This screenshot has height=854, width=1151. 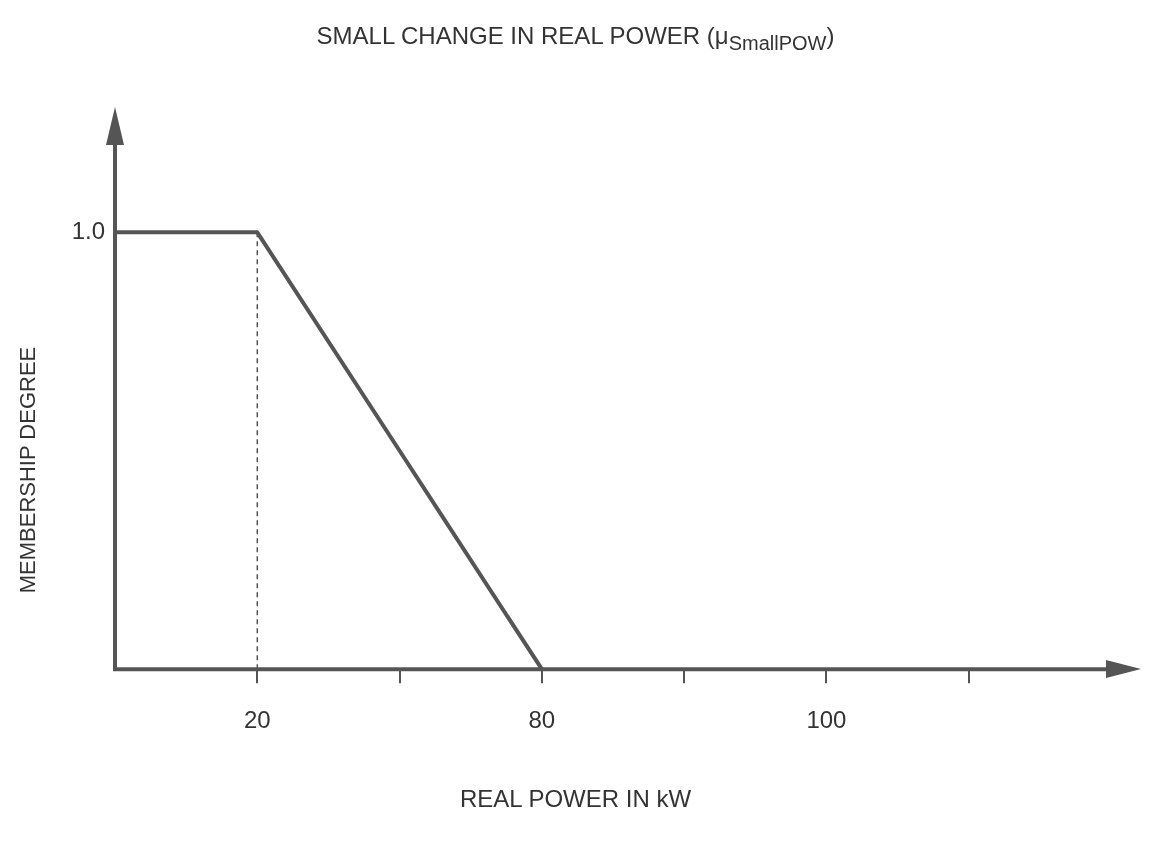 I want to click on y-axis-title: MEMBERSHIP DEGREE, so click(x=28, y=470).